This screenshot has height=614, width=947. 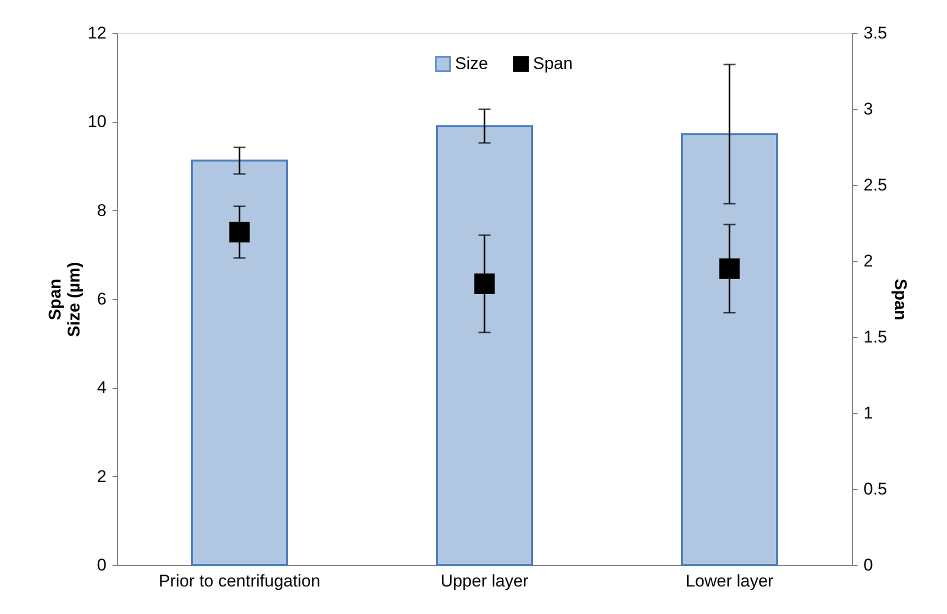 What do you see at coordinates (65, 299) in the screenshot?
I see `y-axis-title: Span Size (µm)` at bounding box center [65, 299].